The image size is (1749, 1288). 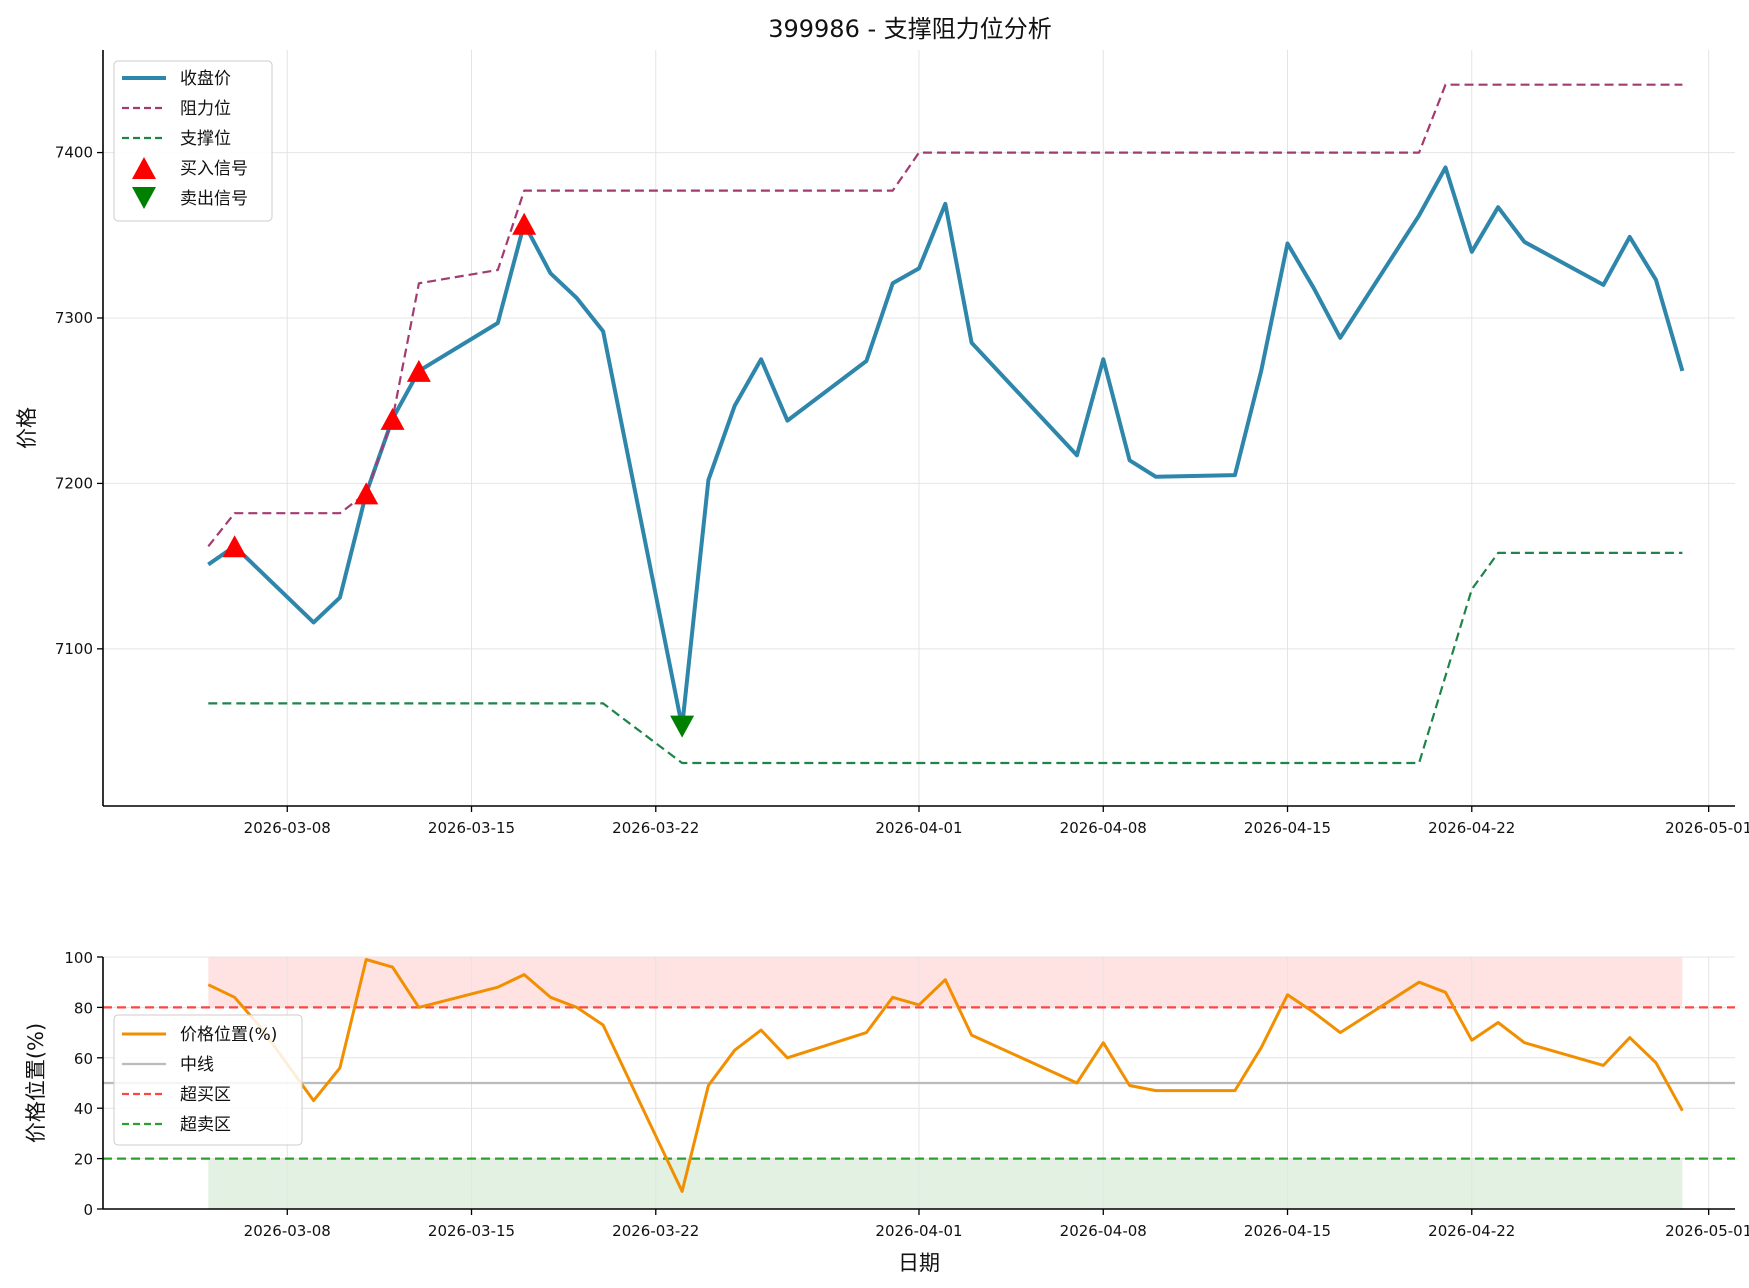 What do you see at coordinates (214, 199) in the screenshot?
I see `price-legend-marker-label-1: 卖出信号` at bounding box center [214, 199].